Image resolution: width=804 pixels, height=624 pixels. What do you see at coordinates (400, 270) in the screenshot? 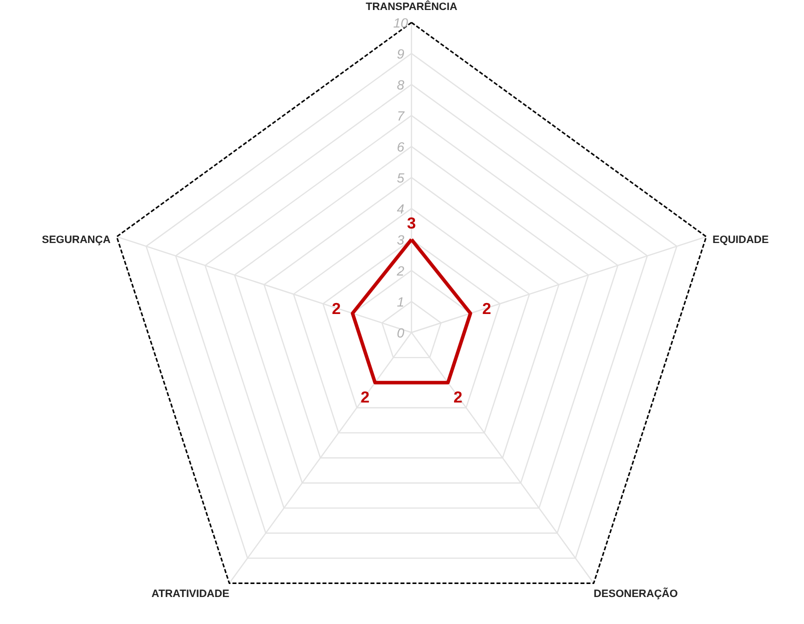
I see `y-tick-label: 2` at bounding box center [400, 270].